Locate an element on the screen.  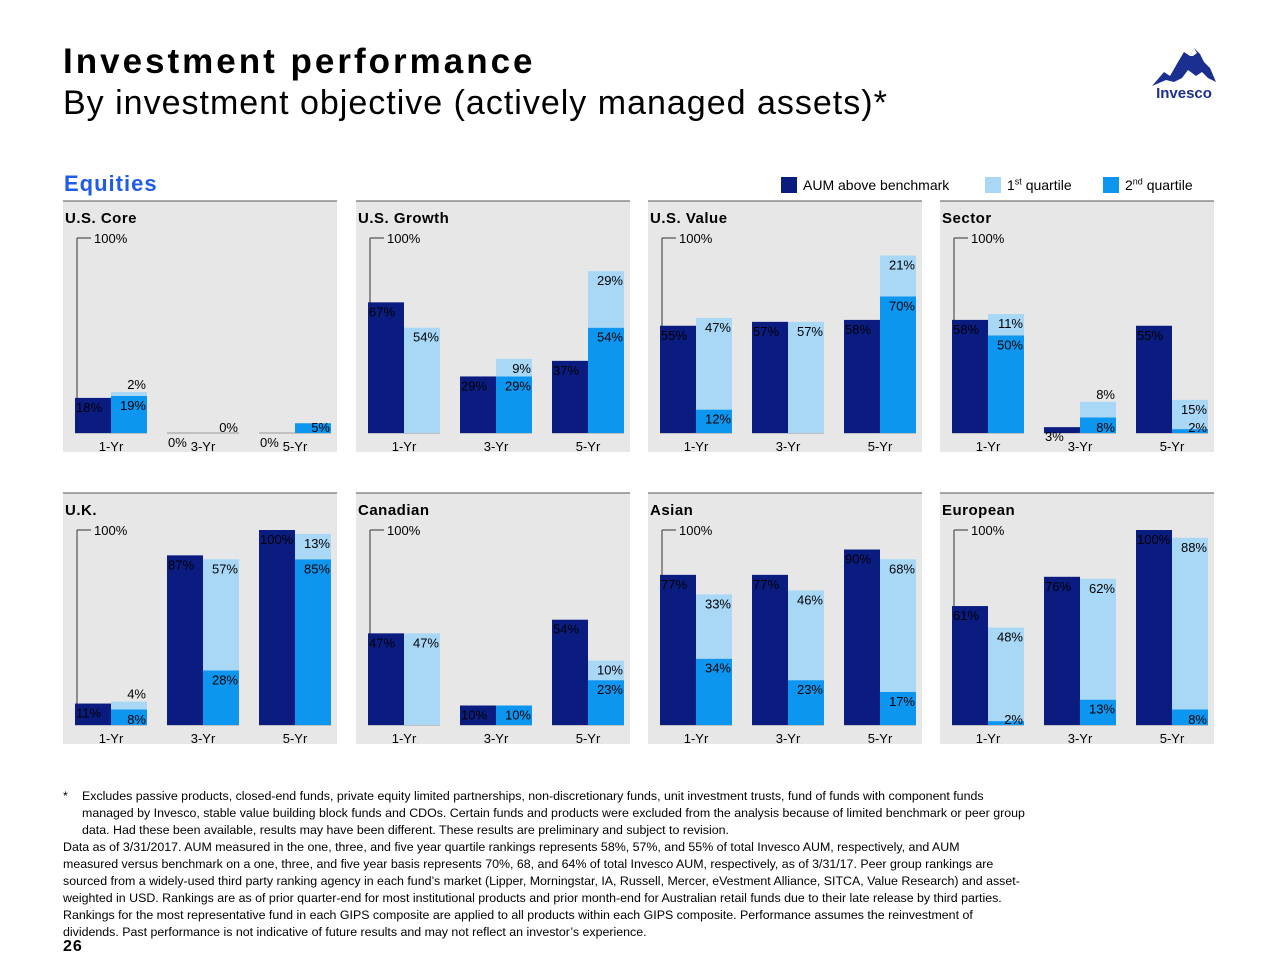
legend-aum-above-benchmark: AUM above benchmark is located at coordinates (865, 185).